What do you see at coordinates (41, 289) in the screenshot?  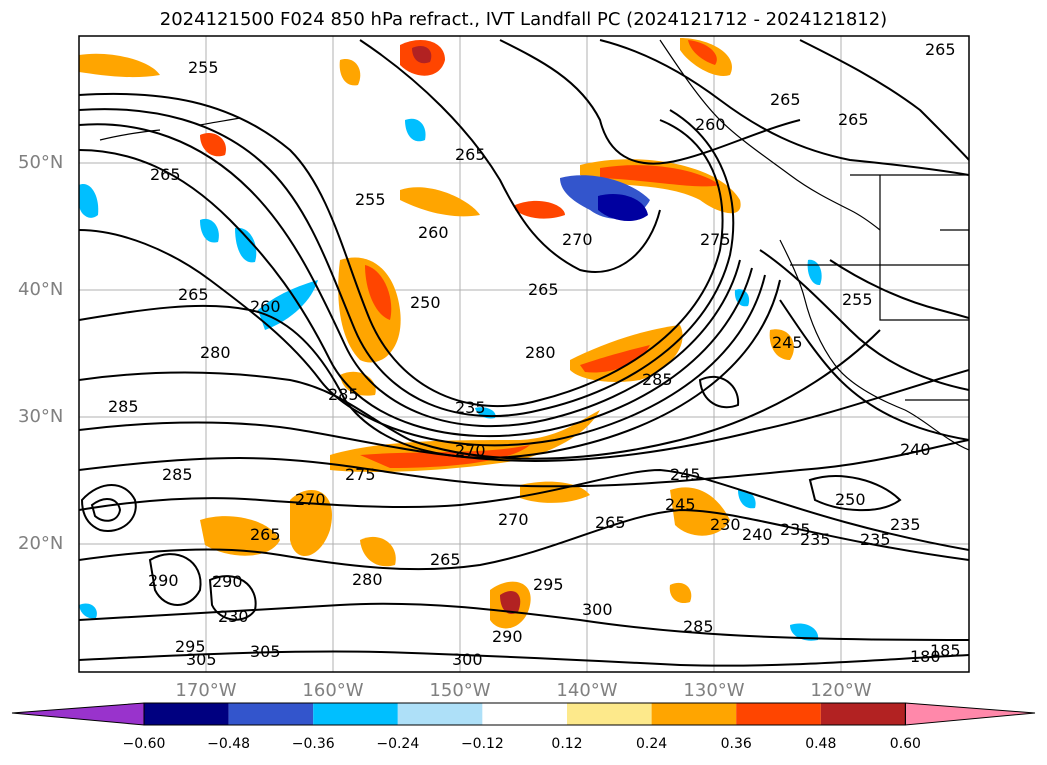 I see `lat-label: 40°N` at bounding box center [41, 289].